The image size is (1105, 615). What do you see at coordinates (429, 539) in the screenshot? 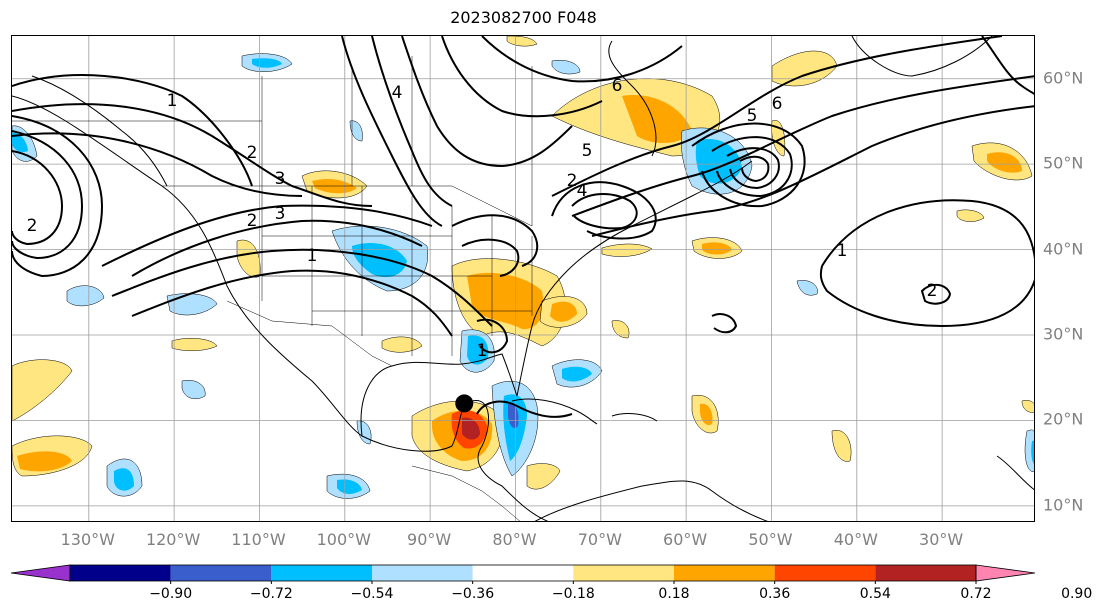
I see `longitude-label: 90°W` at bounding box center [429, 539].